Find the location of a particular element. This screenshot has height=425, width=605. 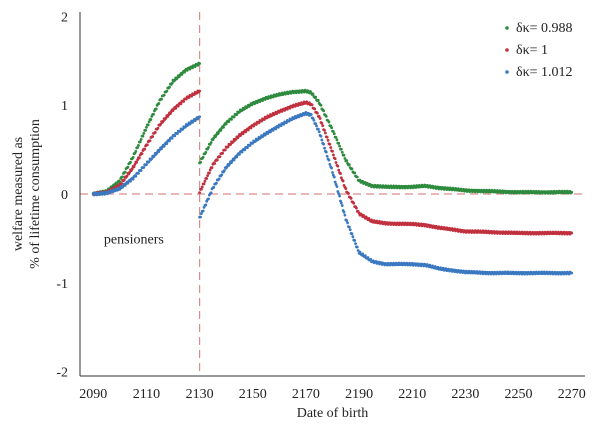

y-tick-label: 1 is located at coordinates (64, 106).